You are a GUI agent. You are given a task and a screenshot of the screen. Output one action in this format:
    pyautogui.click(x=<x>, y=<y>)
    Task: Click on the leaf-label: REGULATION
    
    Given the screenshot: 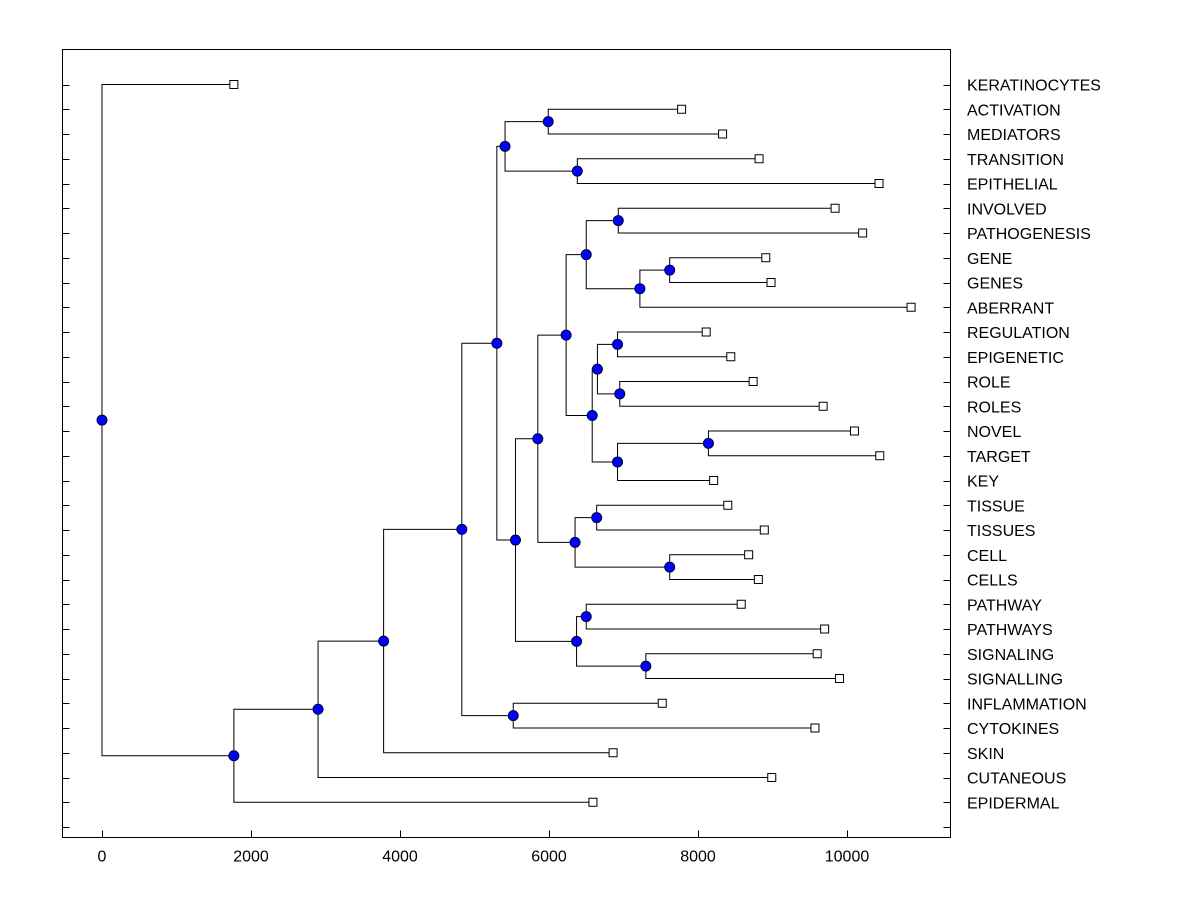 What is the action you would take?
    pyautogui.click(x=1018, y=333)
    